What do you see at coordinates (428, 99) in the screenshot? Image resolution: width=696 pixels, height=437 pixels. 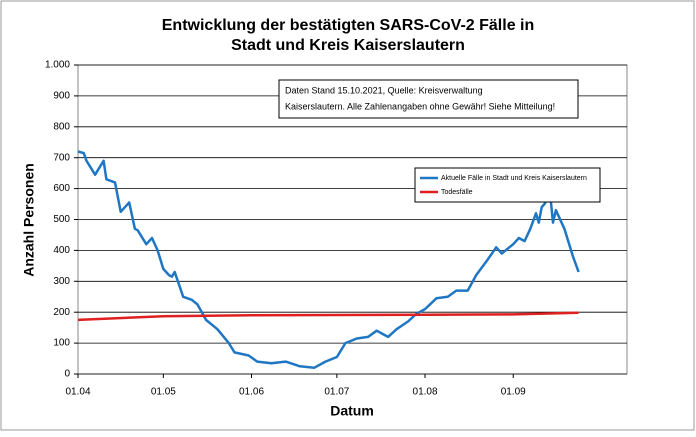 I see `annotation-box` at bounding box center [428, 99].